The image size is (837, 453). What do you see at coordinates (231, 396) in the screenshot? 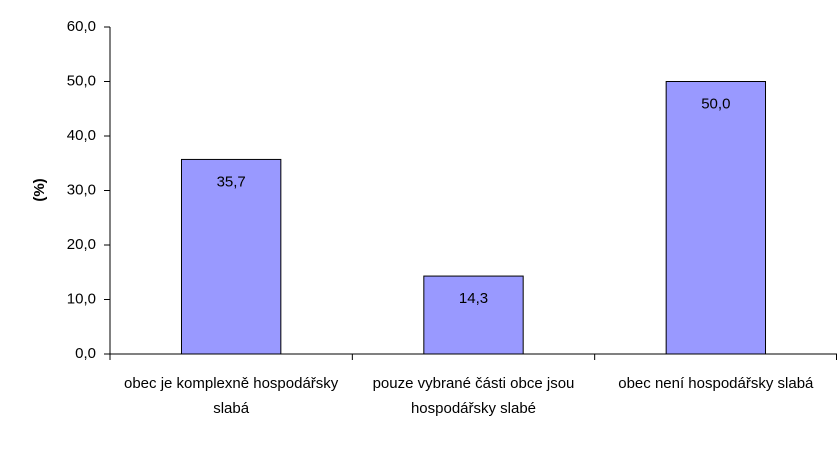
I see `x-tick-label: obec je komplexně hospodářsky slabá` at bounding box center [231, 396].